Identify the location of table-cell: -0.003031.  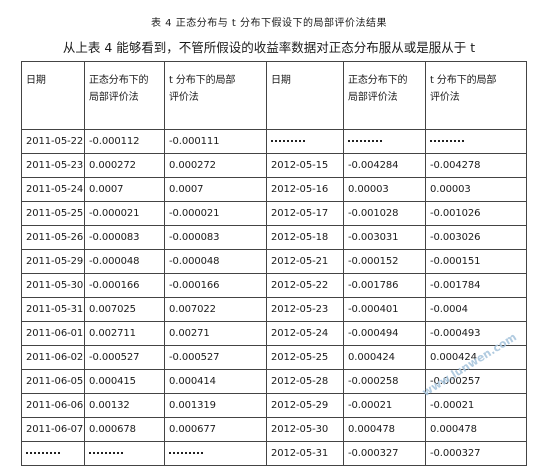
(385, 238).